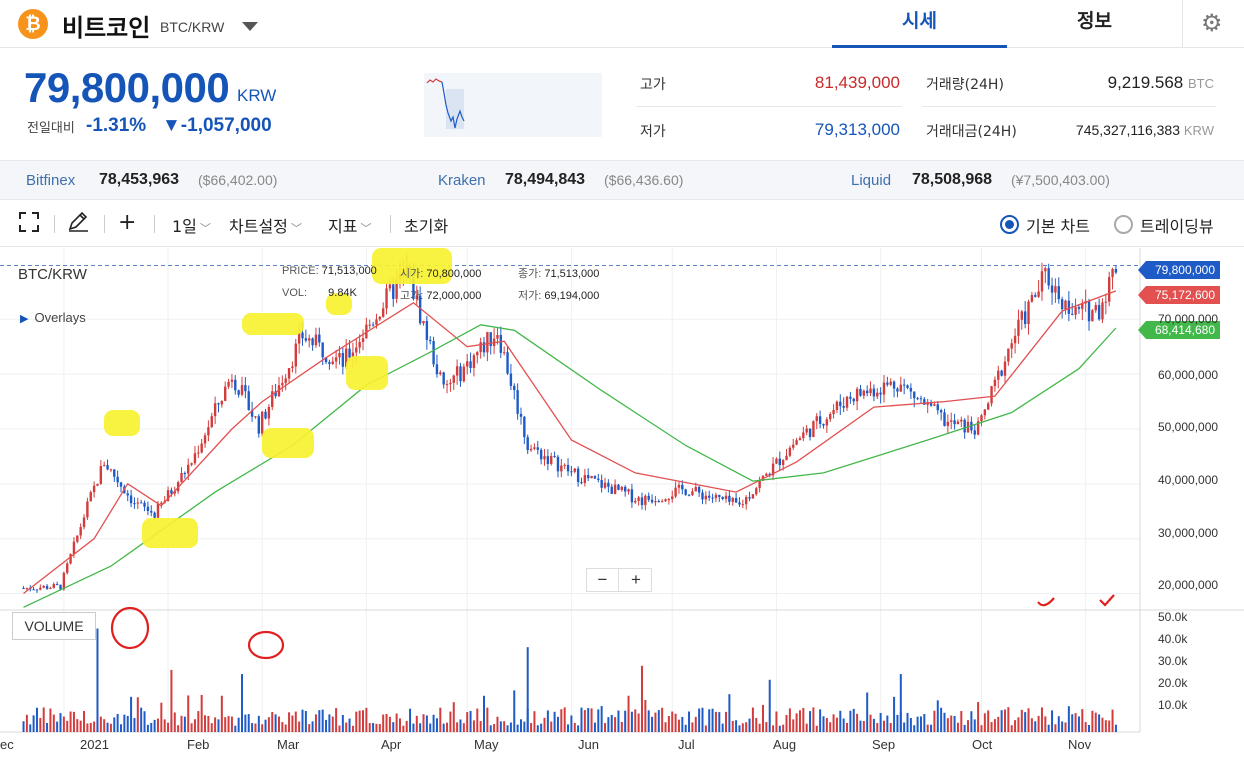 The width and height of the screenshot is (1244, 764). I want to click on ohlc-low-value: 69,194,000, so click(572, 296).